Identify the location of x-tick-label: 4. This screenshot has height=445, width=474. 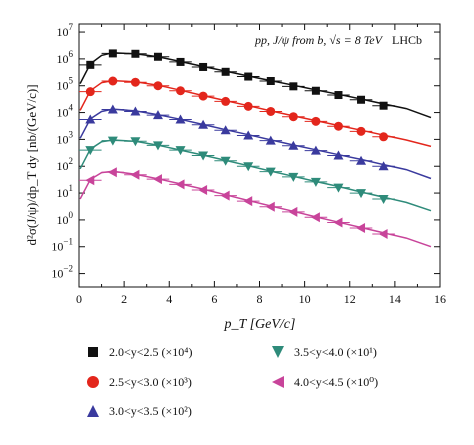
(169, 299).